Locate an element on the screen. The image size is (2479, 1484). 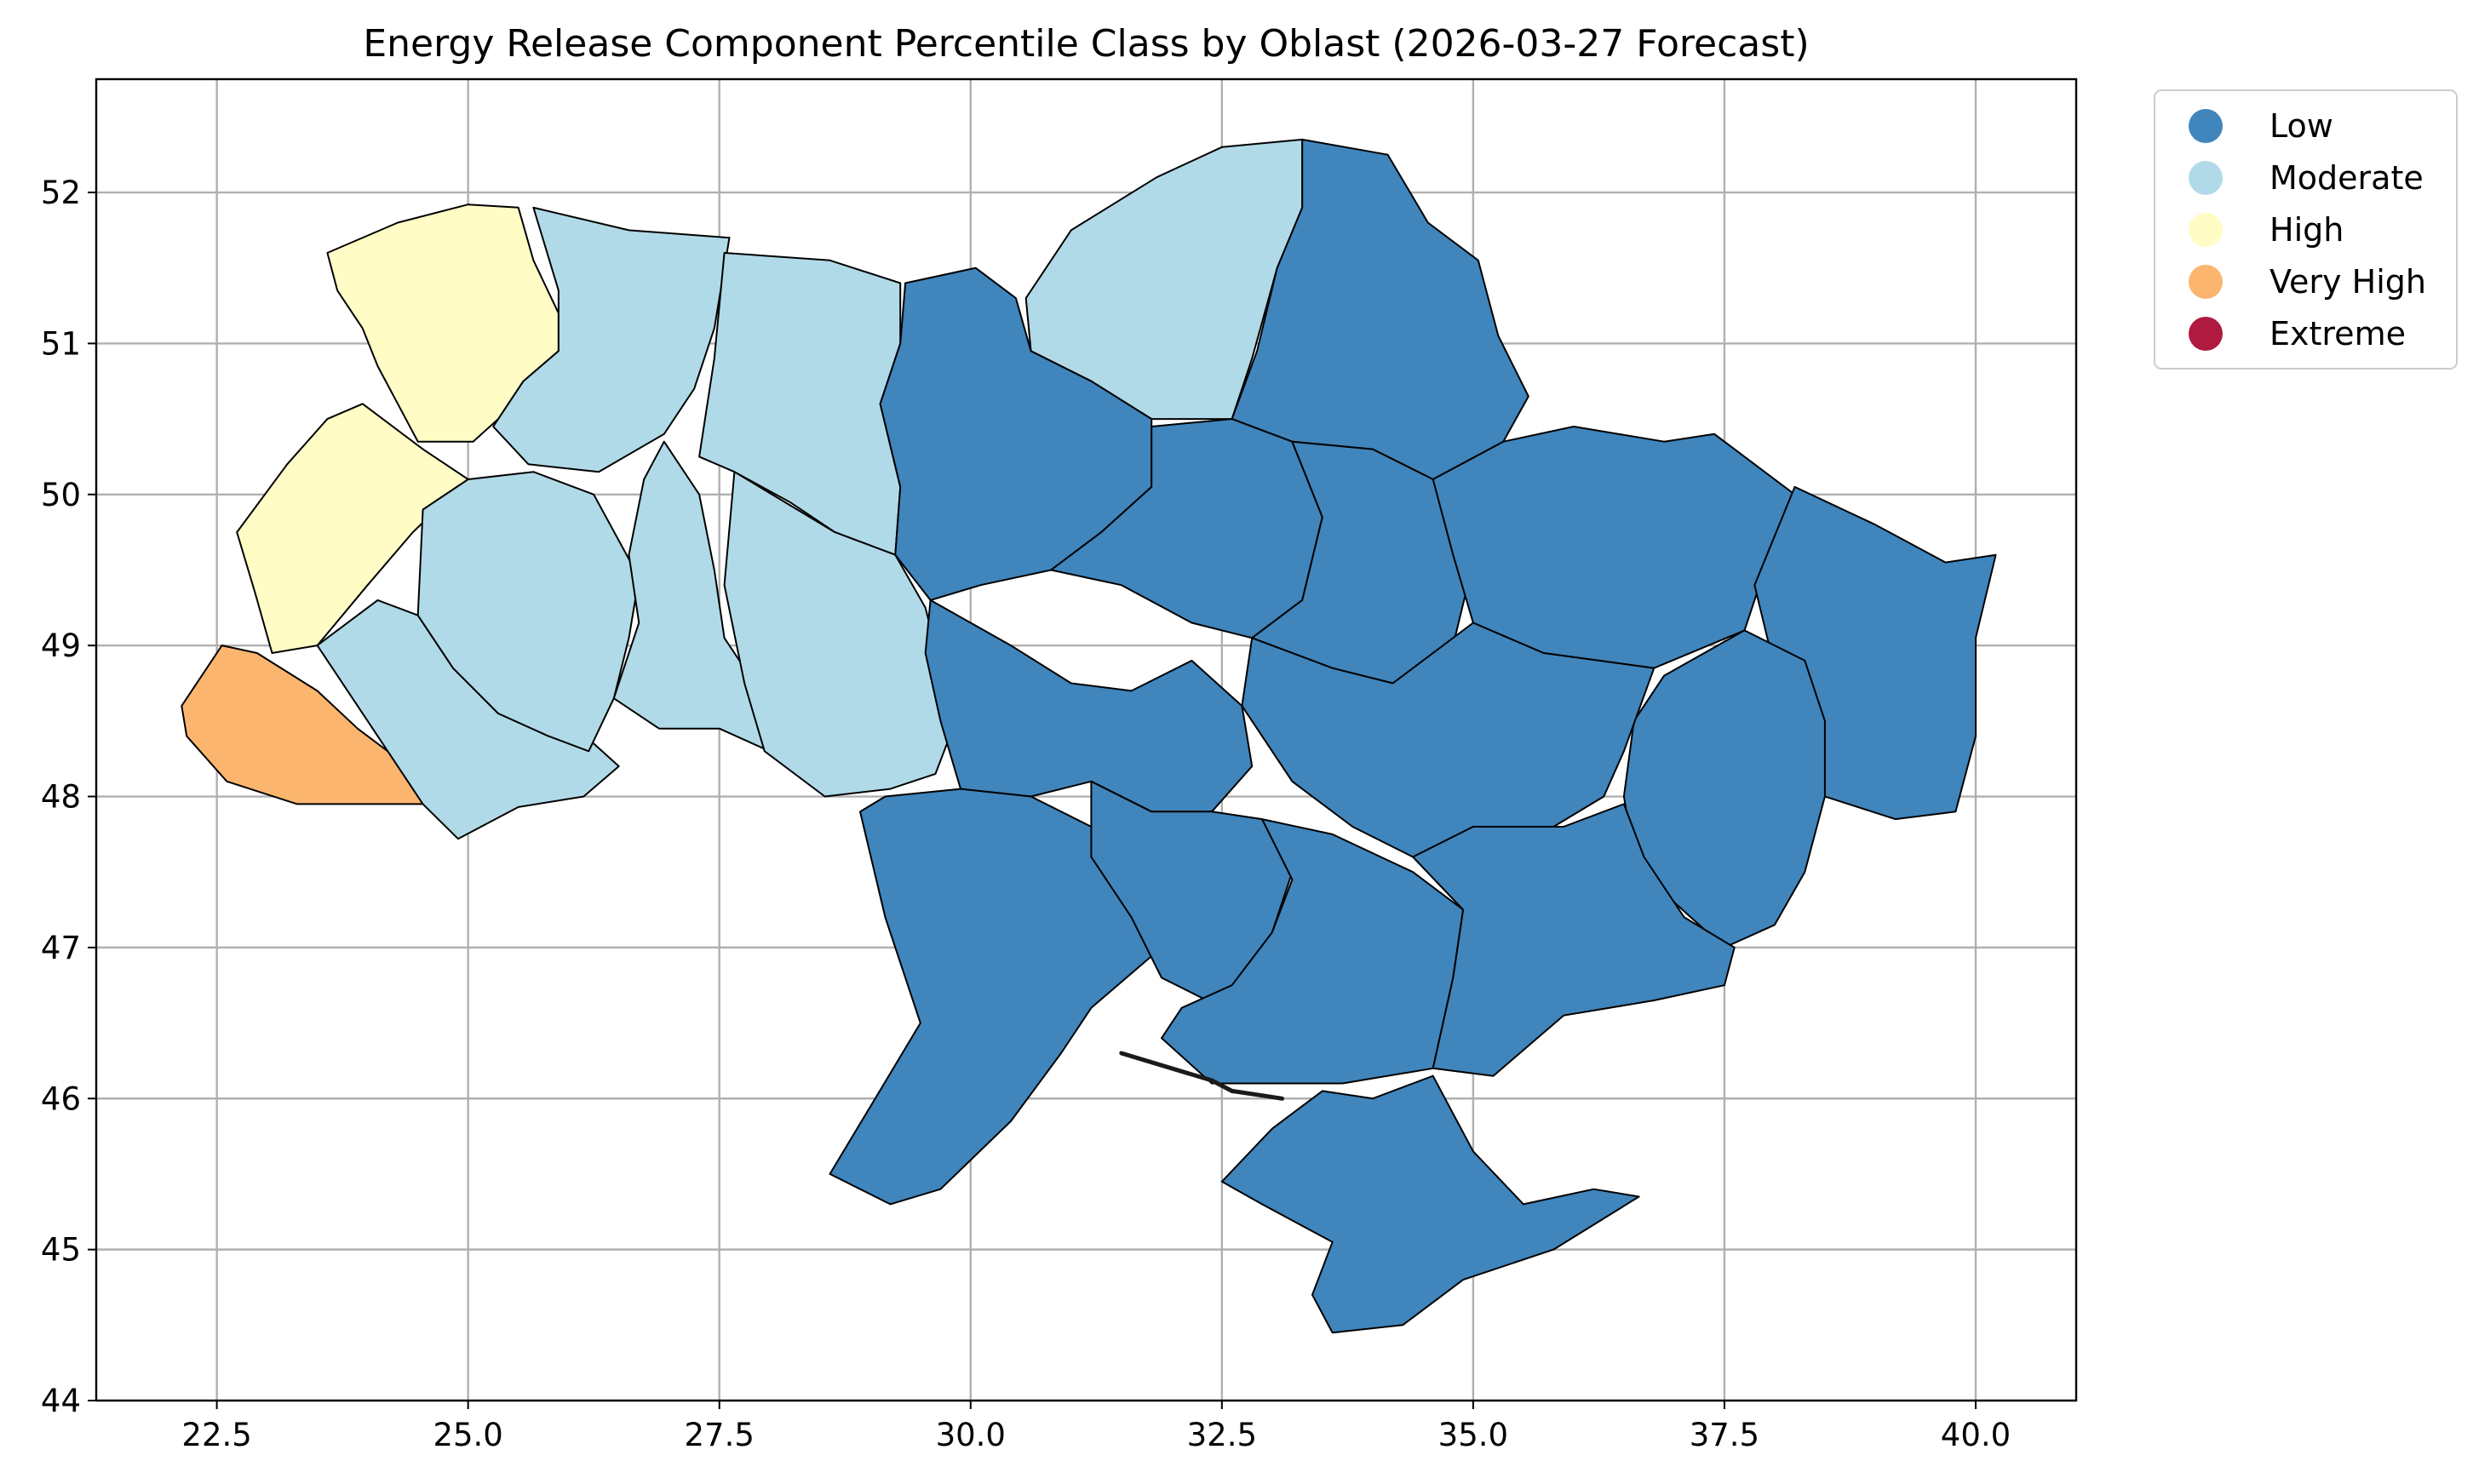
y-tick-label: 47 is located at coordinates (61, 948).